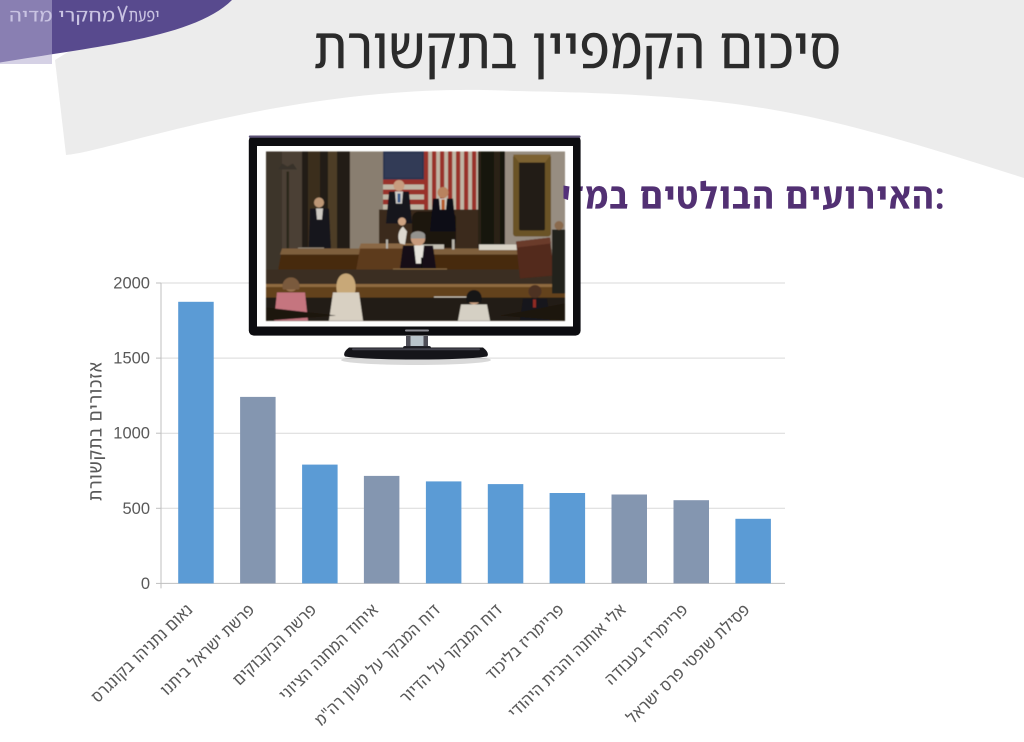 The height and width of the screenshot is (742, 1024). Describe the element at coordinates (131, 434) in the screenshot. I see `svg-text: 1000` at that location.